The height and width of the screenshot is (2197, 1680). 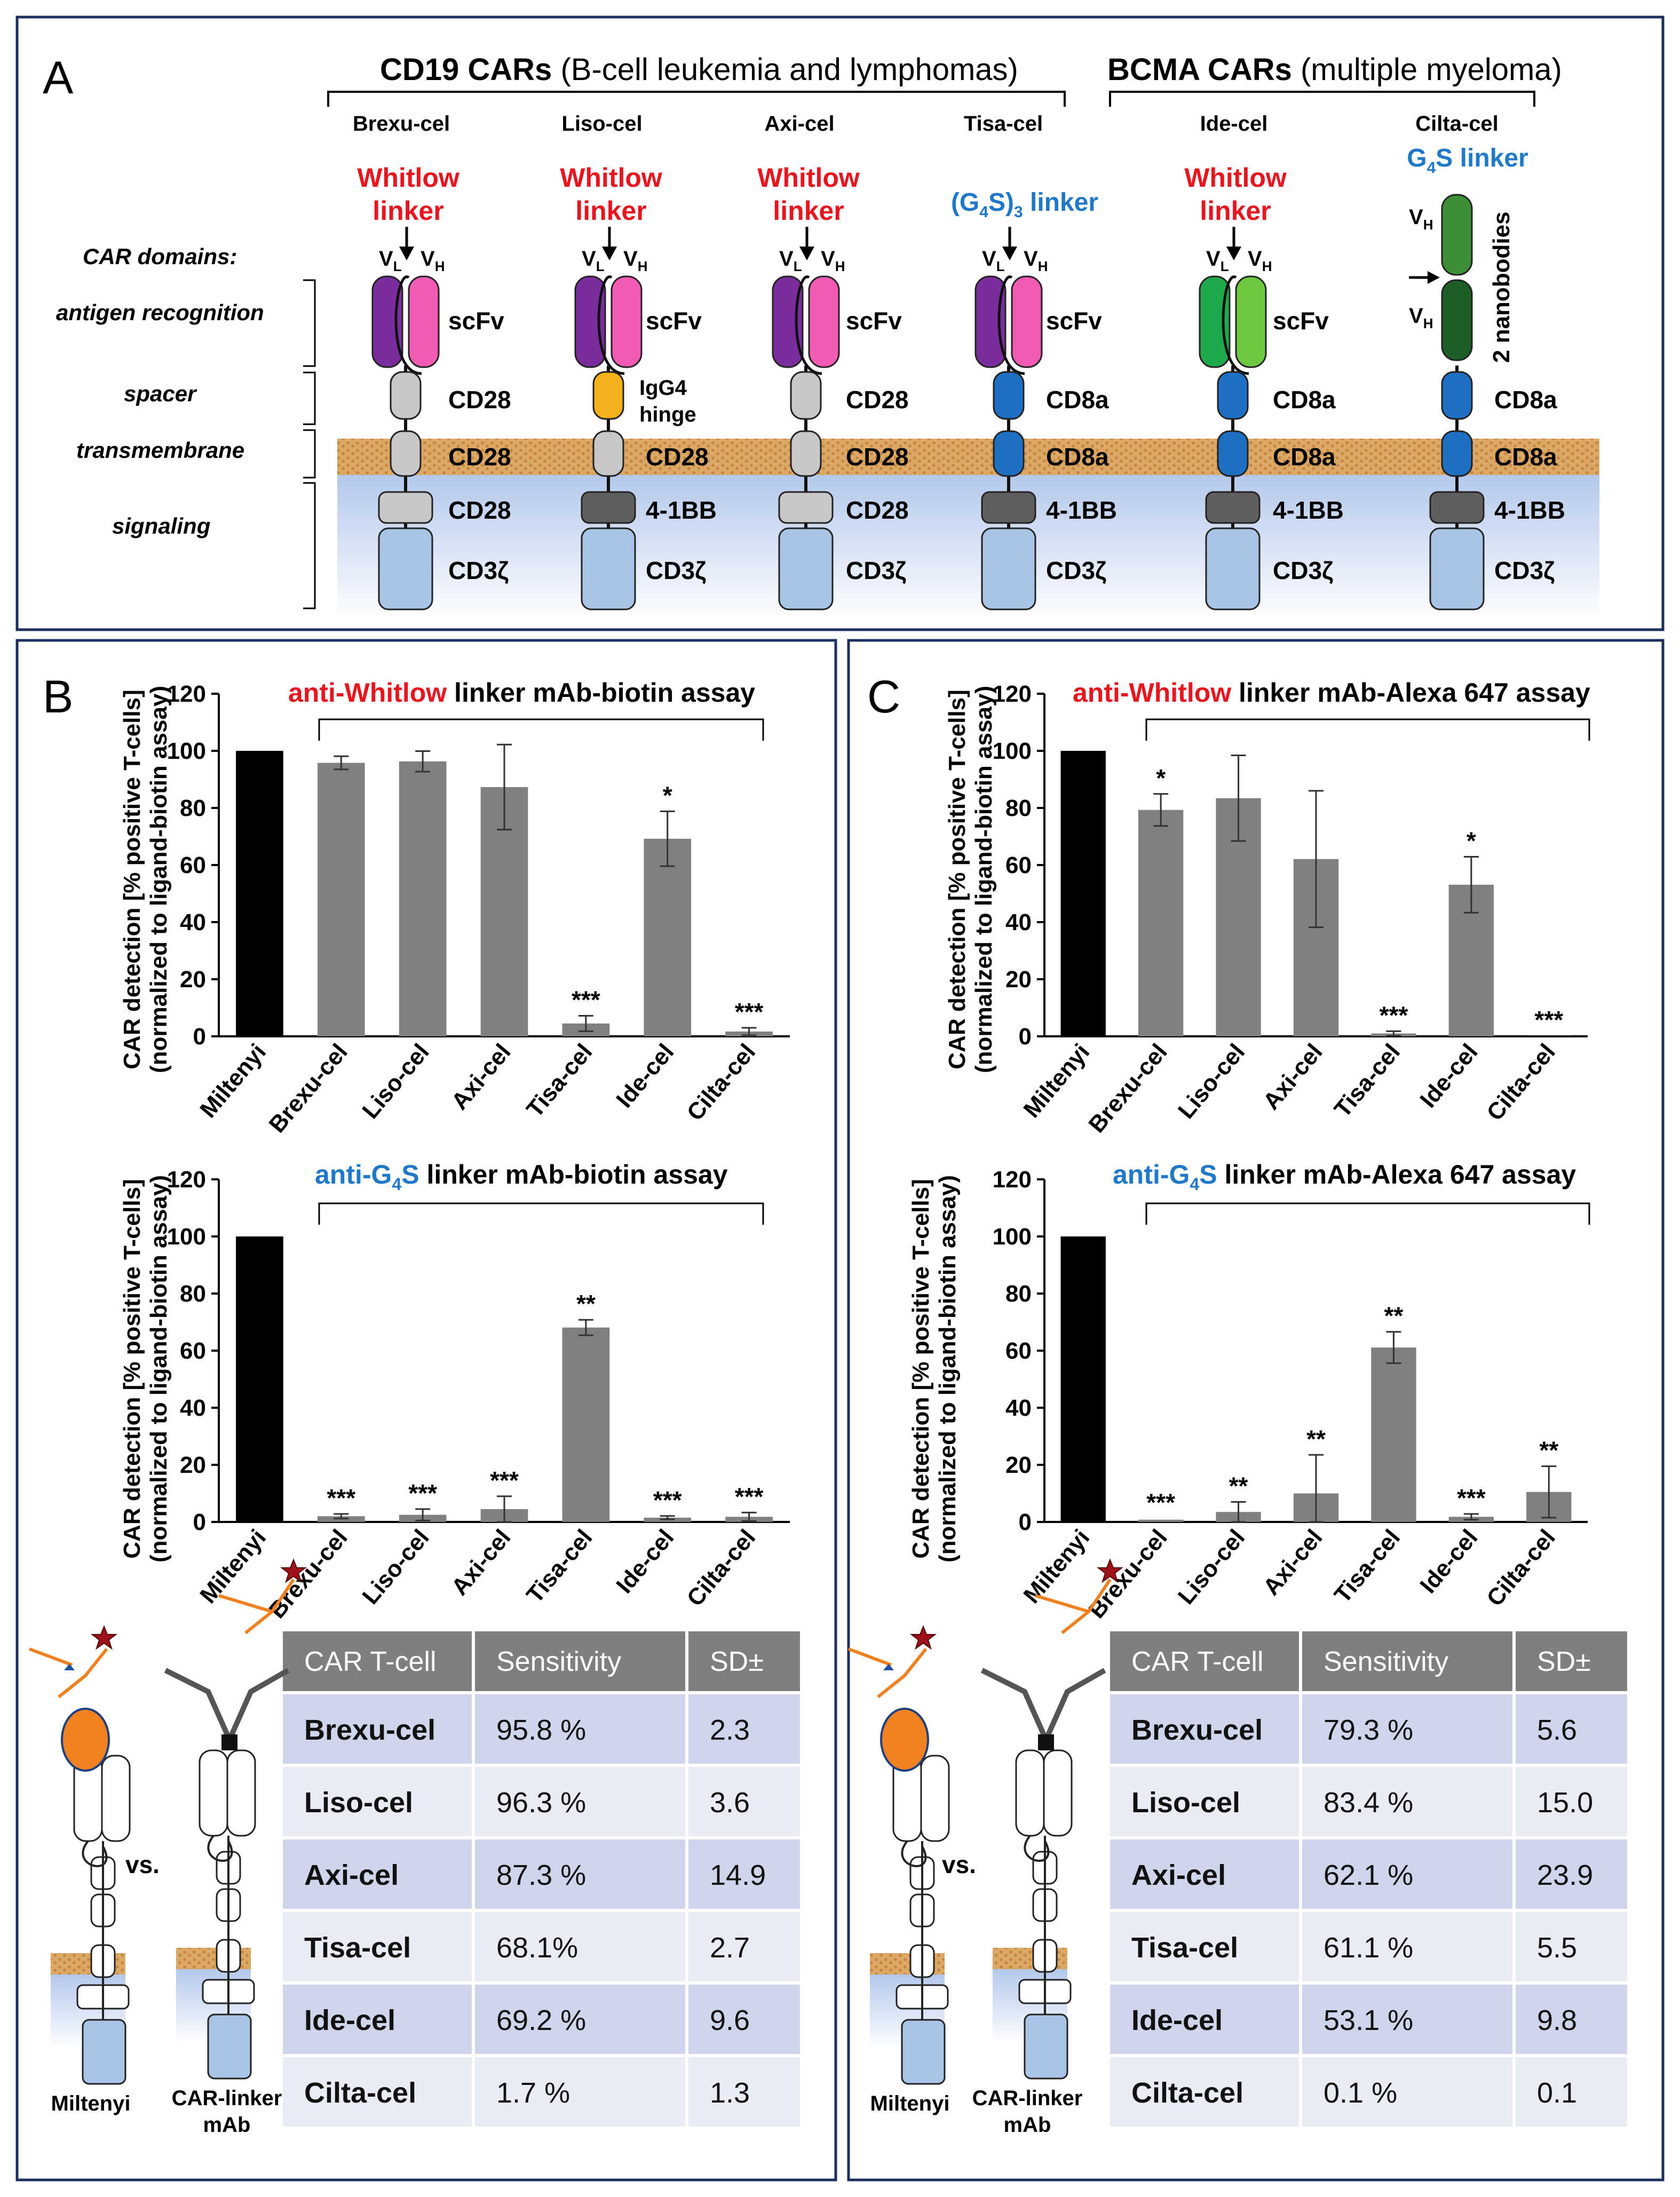 I want to click on vl-domain, so click(x=991, y=321).